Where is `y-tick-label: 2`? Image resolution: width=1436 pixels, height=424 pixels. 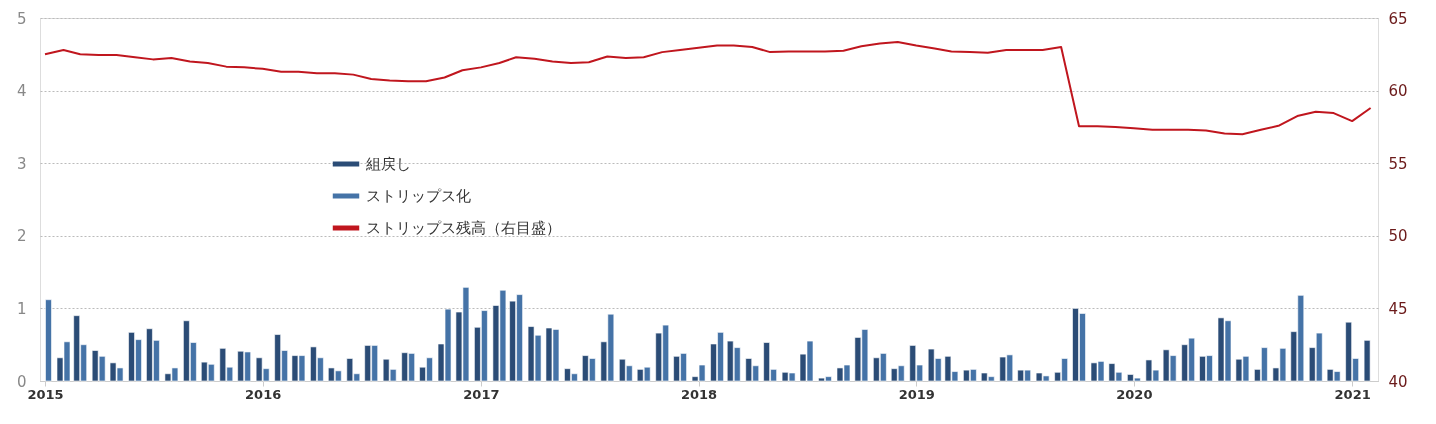
y-tick-label: 2 is located at coordinates (21, 236).